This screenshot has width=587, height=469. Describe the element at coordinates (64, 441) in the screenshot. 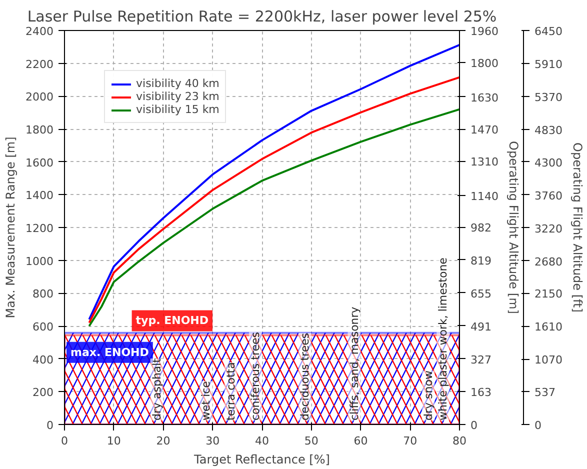

I see `x-tick-label: 0` at that location.